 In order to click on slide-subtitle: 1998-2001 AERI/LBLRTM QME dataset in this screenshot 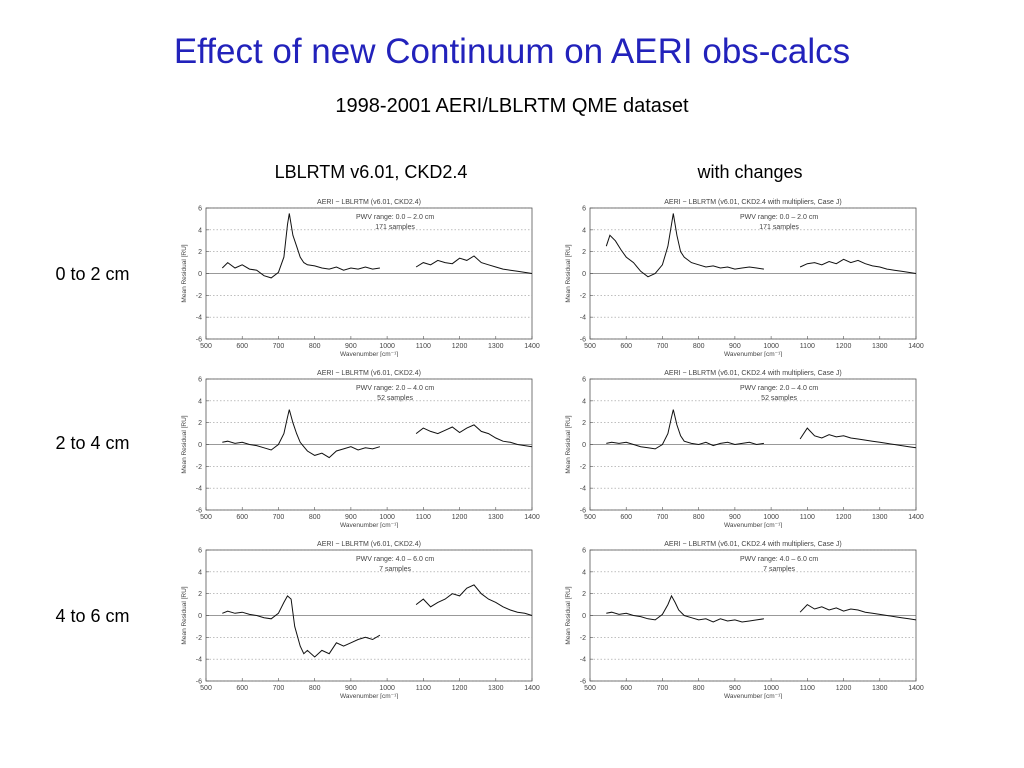, I will do `click(512, 106)`.